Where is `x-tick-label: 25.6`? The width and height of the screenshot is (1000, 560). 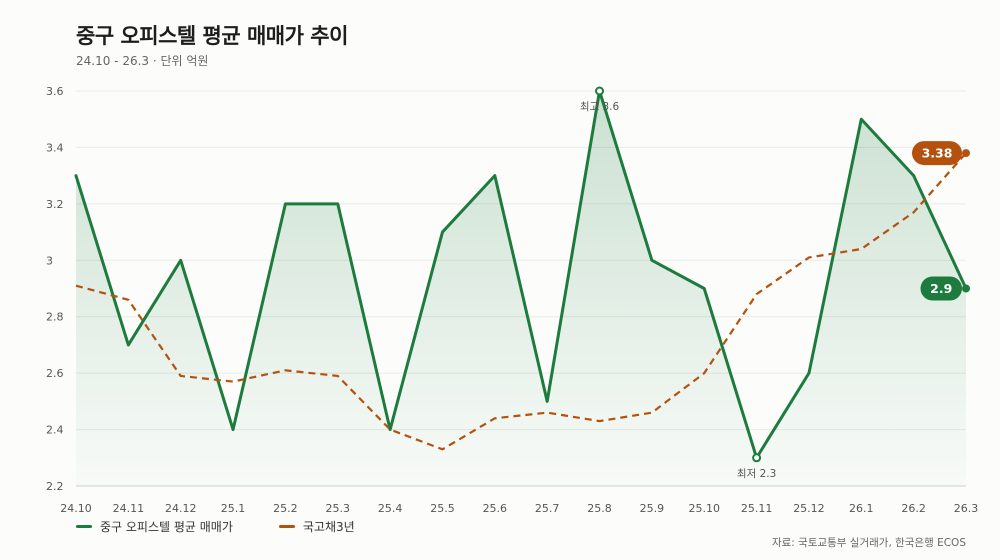 x-tick-label: 25.6 is located at coordinates (495, 508).